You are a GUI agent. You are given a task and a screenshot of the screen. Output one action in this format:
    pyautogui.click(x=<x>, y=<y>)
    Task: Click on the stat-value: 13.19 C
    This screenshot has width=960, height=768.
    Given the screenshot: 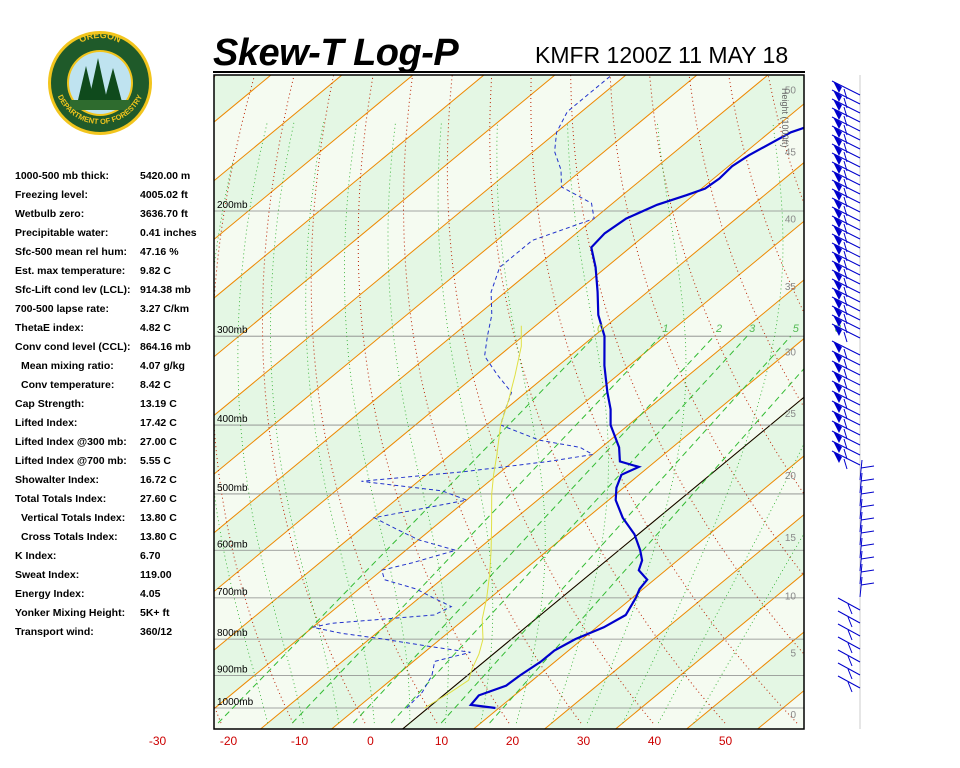 What is the action you would take?
    pyautogui.click(x=158, y=404)
    